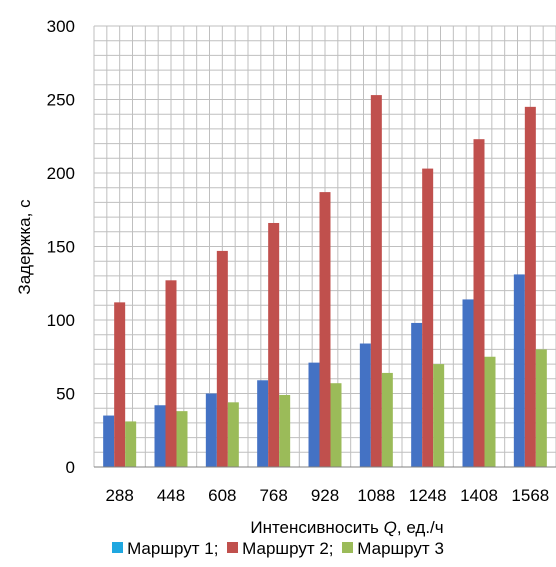  What do you see at coordinates (61, 100) in the screenshot?
I see `y-tick-label: 250` at bounding box center [61, 100].